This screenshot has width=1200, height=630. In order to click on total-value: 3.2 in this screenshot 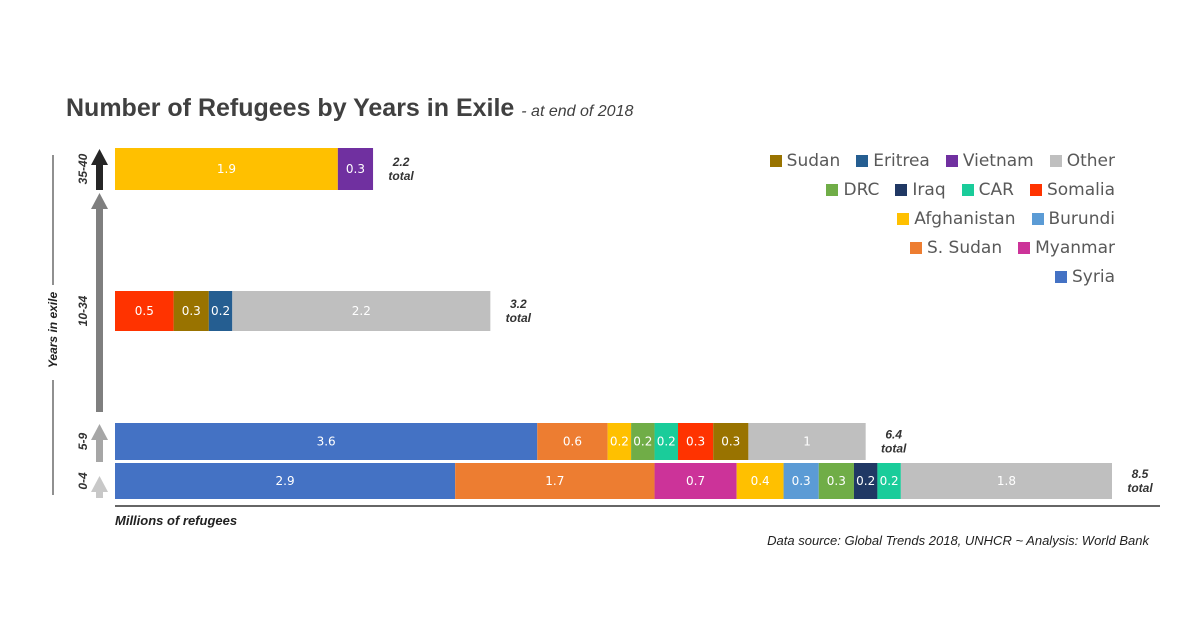, I will do `click(518, 304)`.